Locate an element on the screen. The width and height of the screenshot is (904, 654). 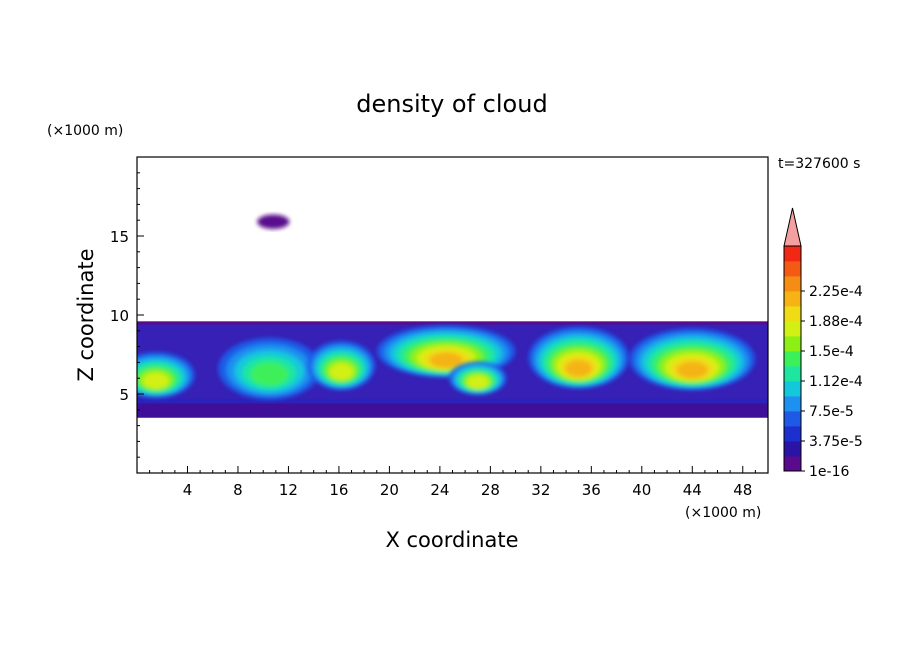
x-tick-label: 40 is located at coordinates (641, 490).